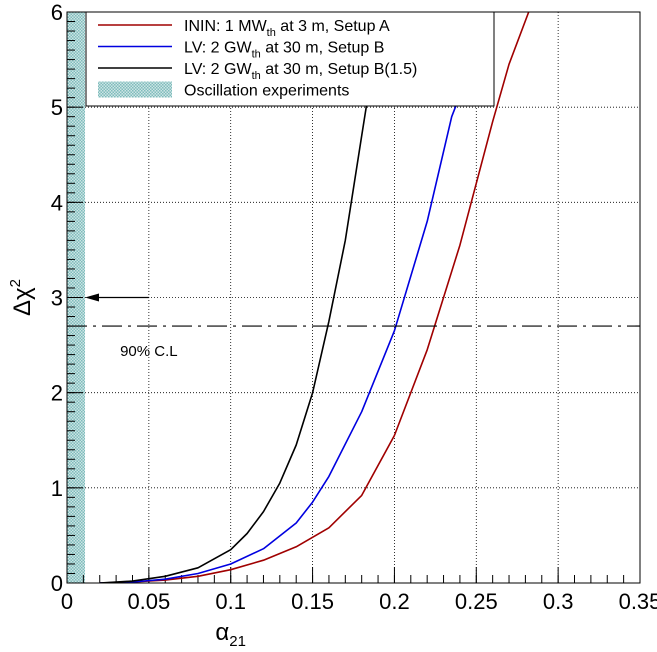  What do you see at coordinates (638, 601) in the screenshot?
I see `x-tick-label: 0.35` at bounding box center [638, 601].